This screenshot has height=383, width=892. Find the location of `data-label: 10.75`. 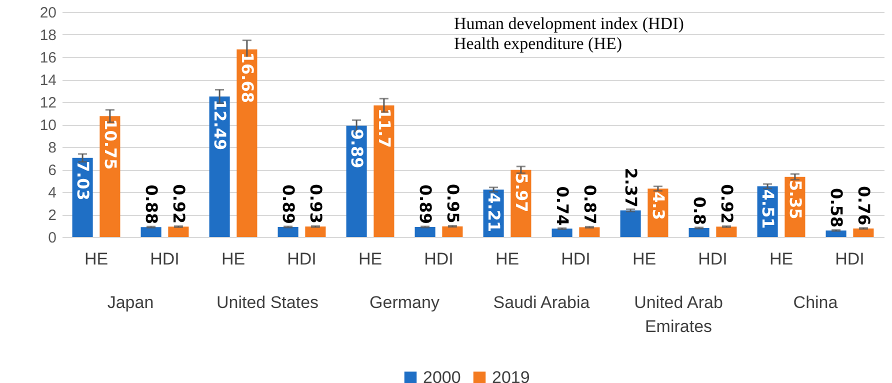

data-label: 10.75 is located at coordinates (110, 144).